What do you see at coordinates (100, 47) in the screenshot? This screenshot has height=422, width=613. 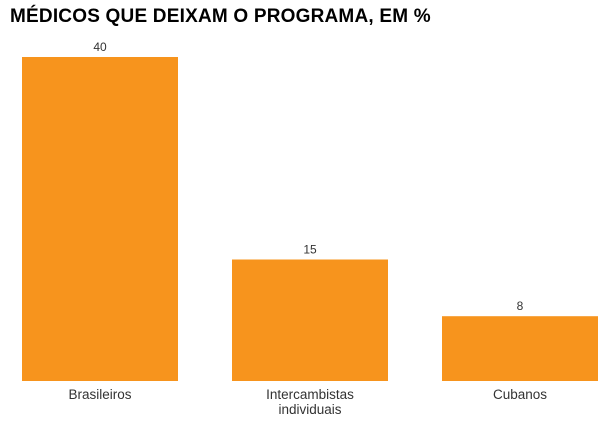 I see `bar-value-label: 40` at bounding box center [100, 47].